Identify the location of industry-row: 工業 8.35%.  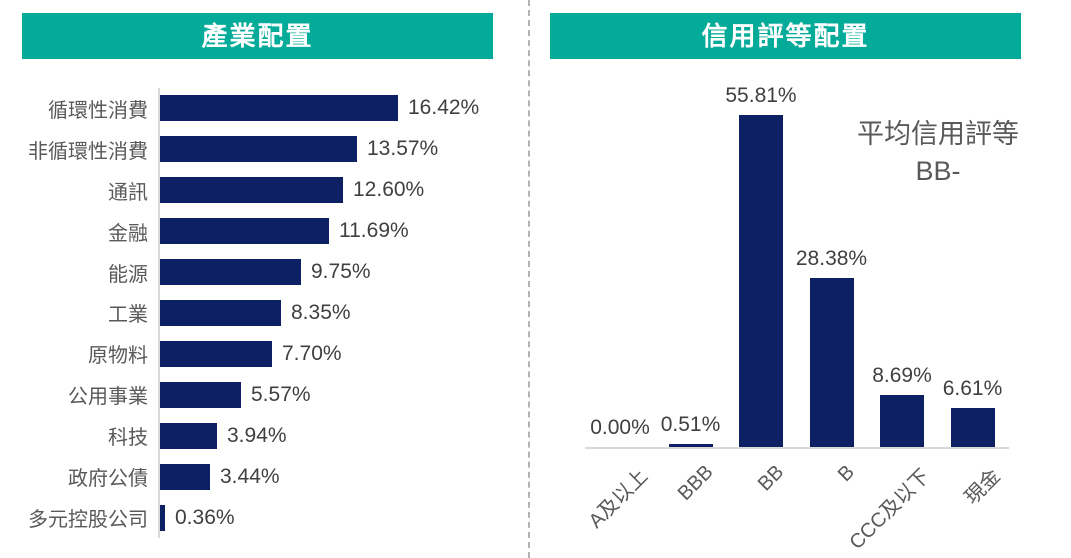
(262, 313).